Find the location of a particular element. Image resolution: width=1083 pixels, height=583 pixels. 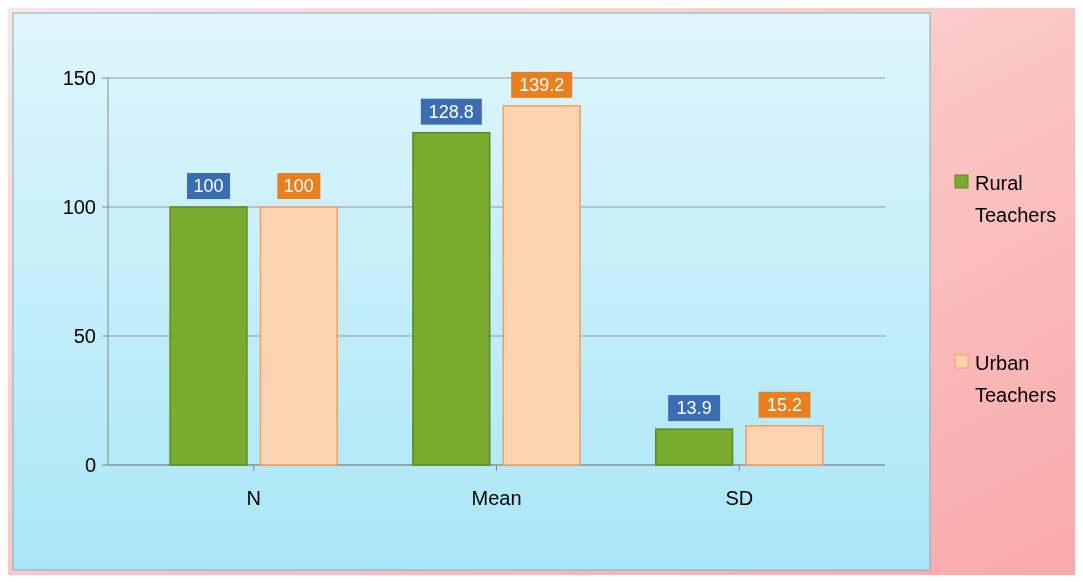

legend-label: Urban Teachers is located at coordinates (1016, 379).